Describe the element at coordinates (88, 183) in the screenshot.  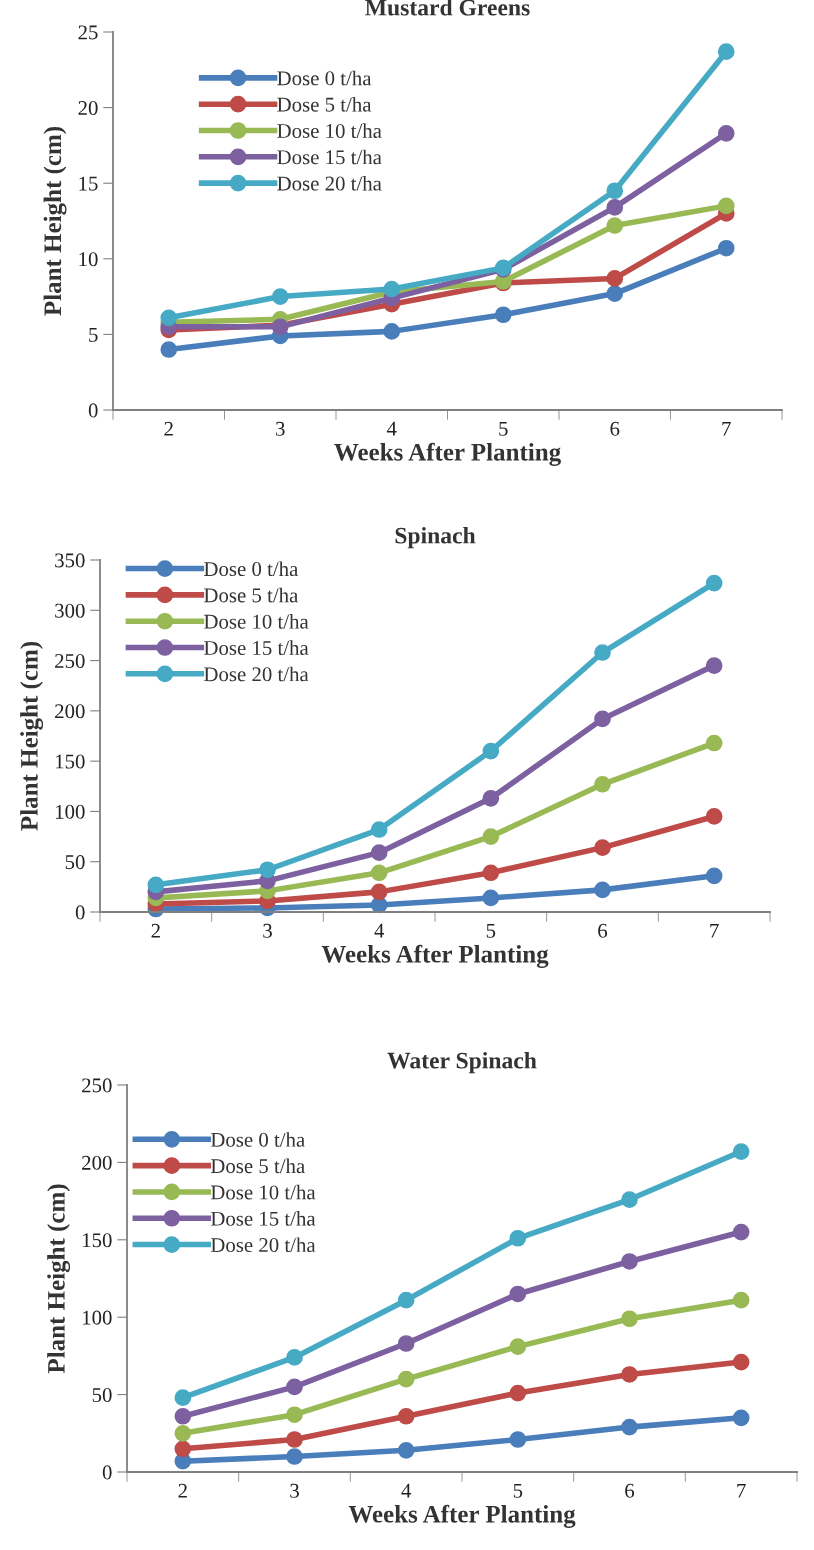
I see `y-tick-label: 15` at that location.